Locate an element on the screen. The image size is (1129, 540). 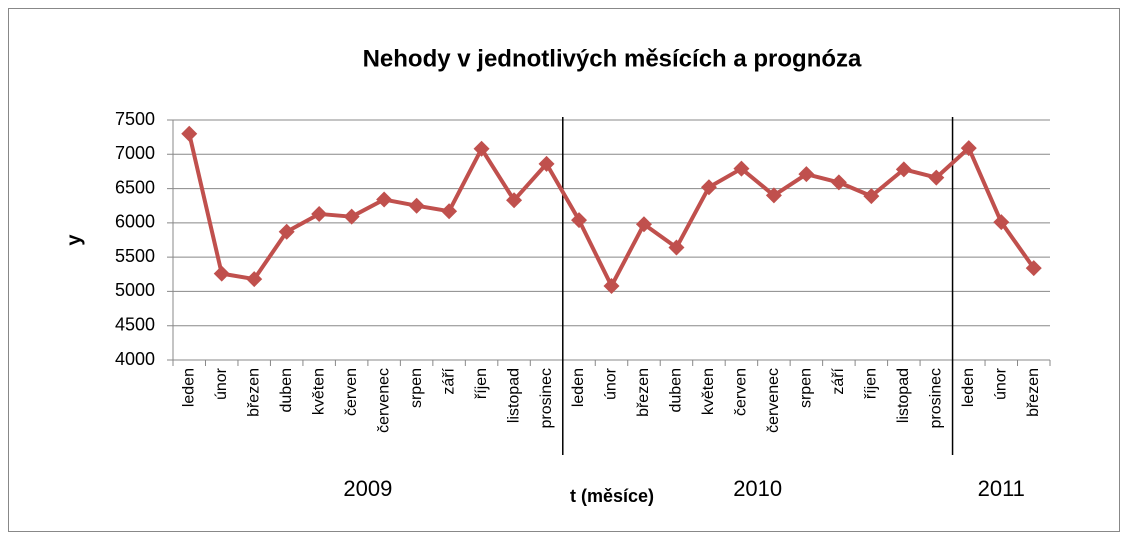
group-label: 2009 is located at coordinates (367, 488).